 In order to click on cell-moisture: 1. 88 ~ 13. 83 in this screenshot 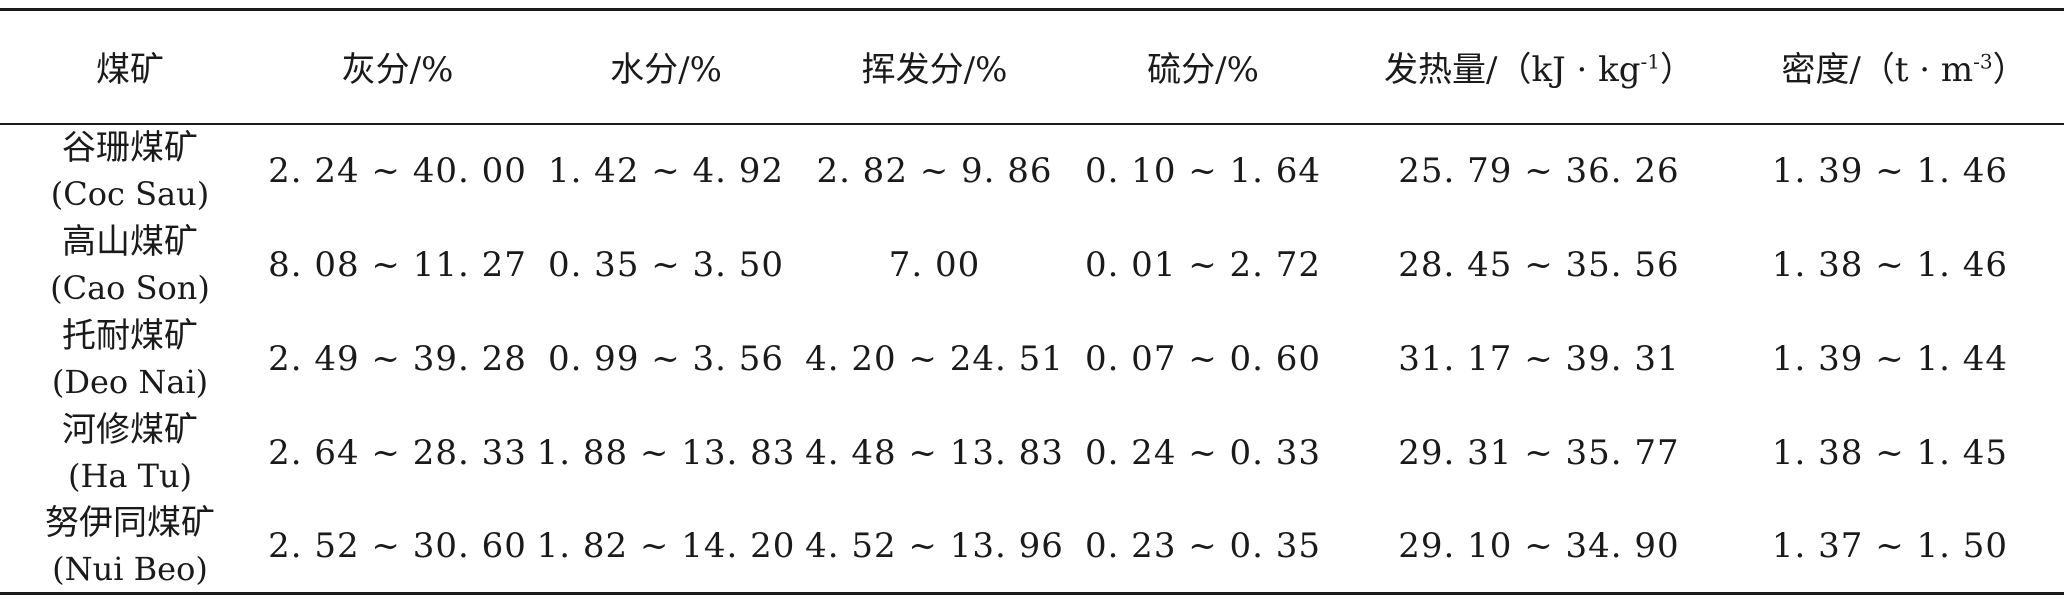, I will do `click(666, 452)`.